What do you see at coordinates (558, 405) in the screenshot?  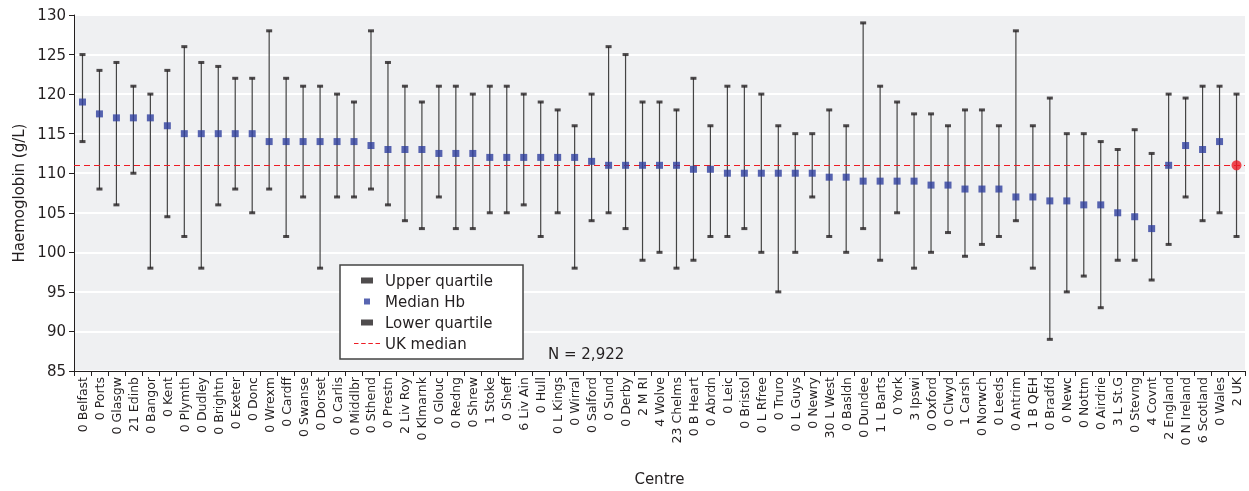 I see `x-tick-label: 0 L Kings` at bounding box center [558, 405].